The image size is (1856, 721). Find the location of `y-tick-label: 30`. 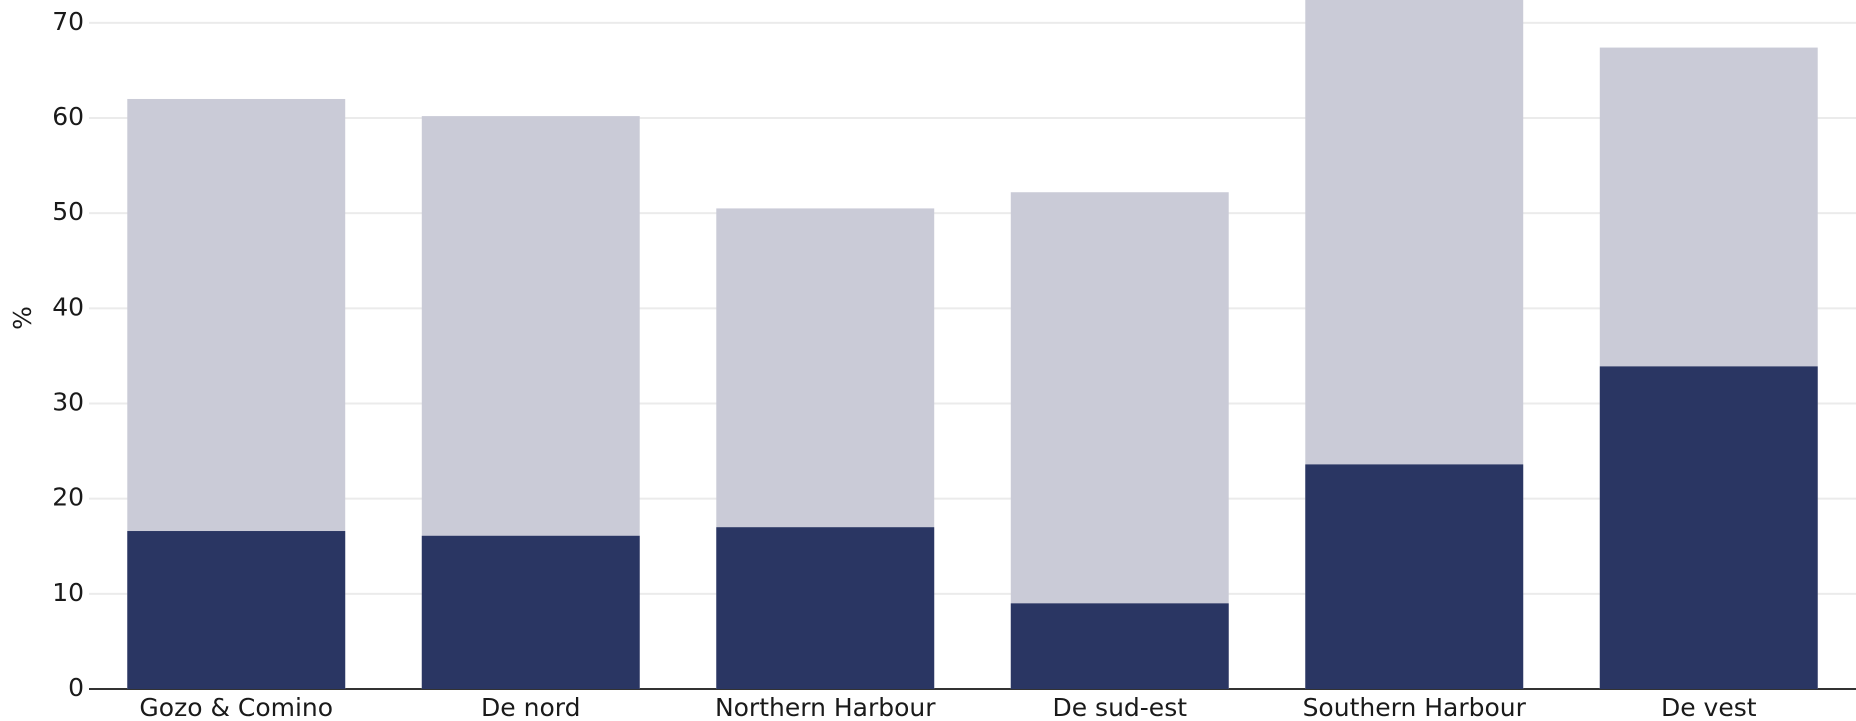

y-tick-label: 30 is located at coordinates (68, 402).